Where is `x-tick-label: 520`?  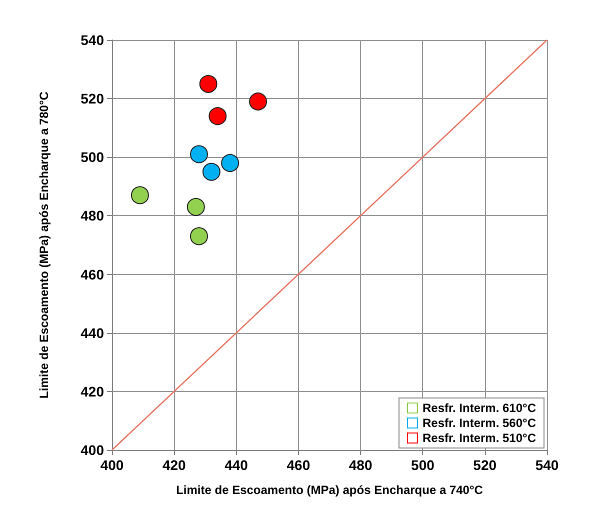 x-tick-label: 520 is located at coordinates (485, 465).